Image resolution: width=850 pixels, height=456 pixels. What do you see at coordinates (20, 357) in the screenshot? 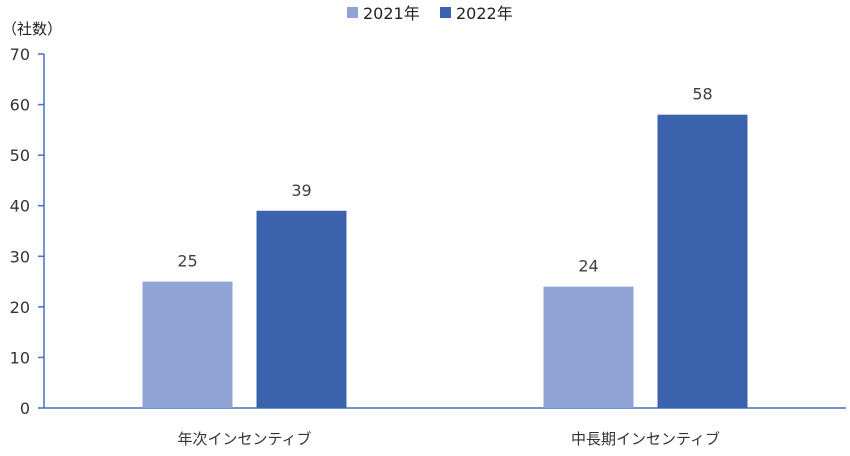
I see `y-tick-label: 10` at bounding box center [20, 357].